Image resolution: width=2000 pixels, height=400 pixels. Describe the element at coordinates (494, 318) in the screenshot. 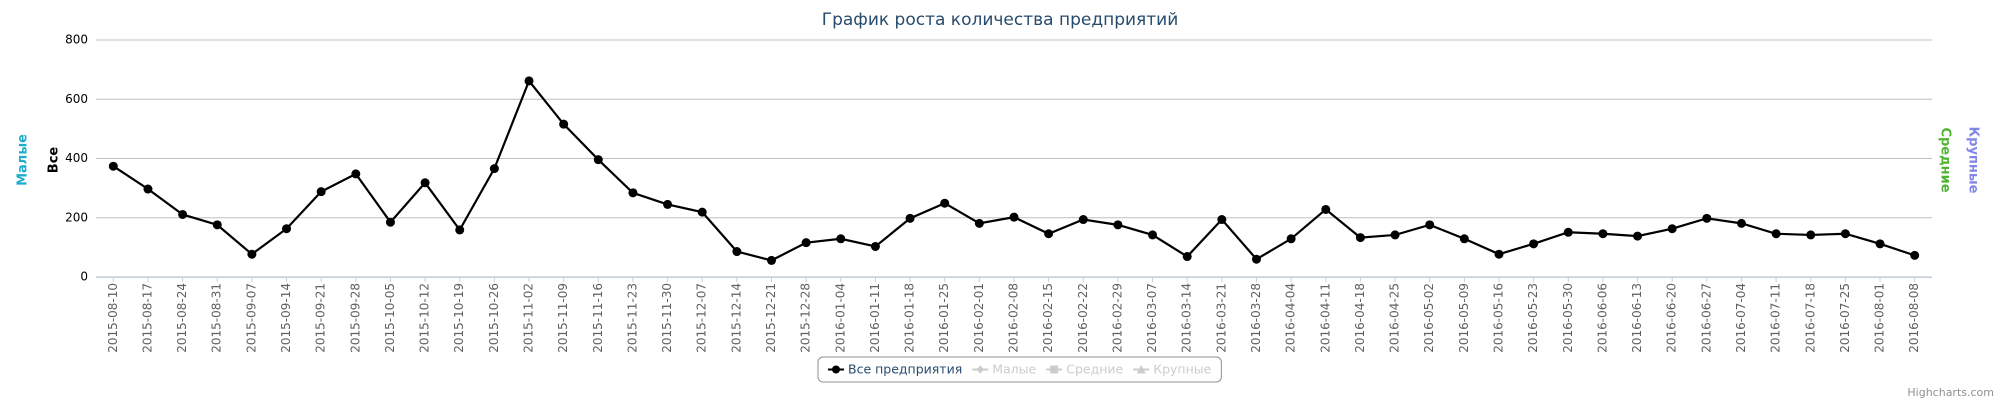

I see `x-tick-label: 2015-10-26` at that location.